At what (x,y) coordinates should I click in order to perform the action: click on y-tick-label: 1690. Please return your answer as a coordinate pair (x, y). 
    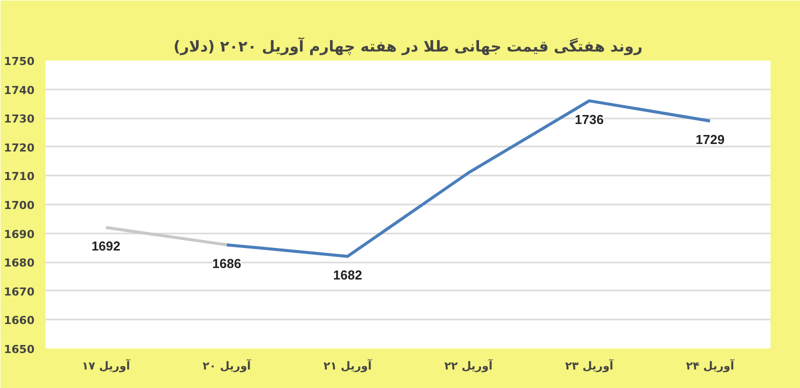
    Looking at the image, I should click on (19, 234).